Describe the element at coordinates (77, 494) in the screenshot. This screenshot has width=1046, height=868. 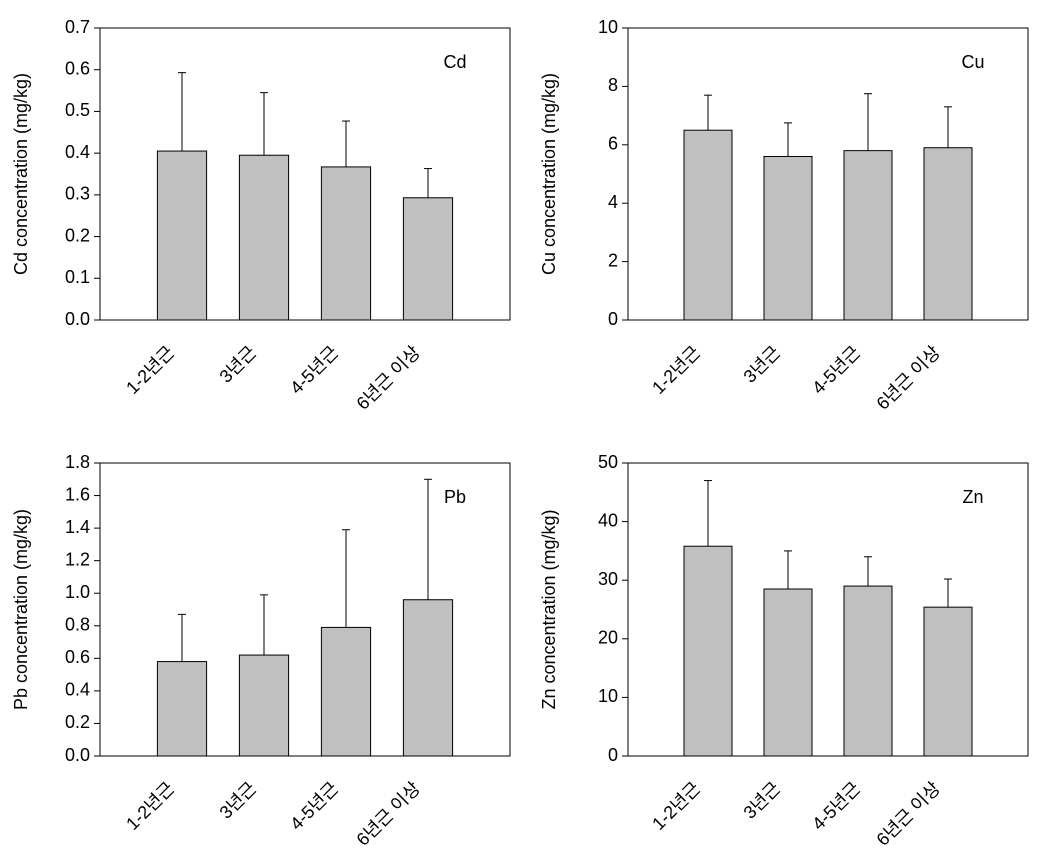
I see `y-tick-label: 1.6` at that location.